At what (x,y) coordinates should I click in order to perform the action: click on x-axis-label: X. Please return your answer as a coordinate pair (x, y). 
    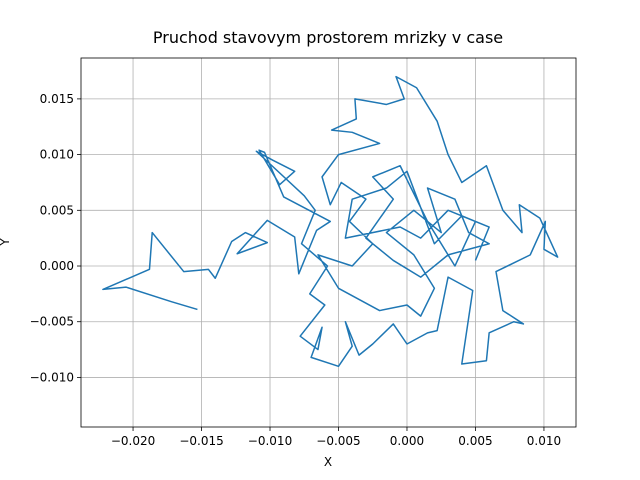
    Looking at the image, I should click on (328, 462).